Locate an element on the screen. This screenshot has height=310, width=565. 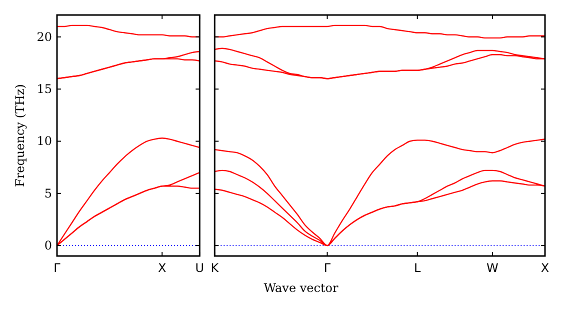
y-axis-title: Frequency (THz) is located at coordinates (20, 135).